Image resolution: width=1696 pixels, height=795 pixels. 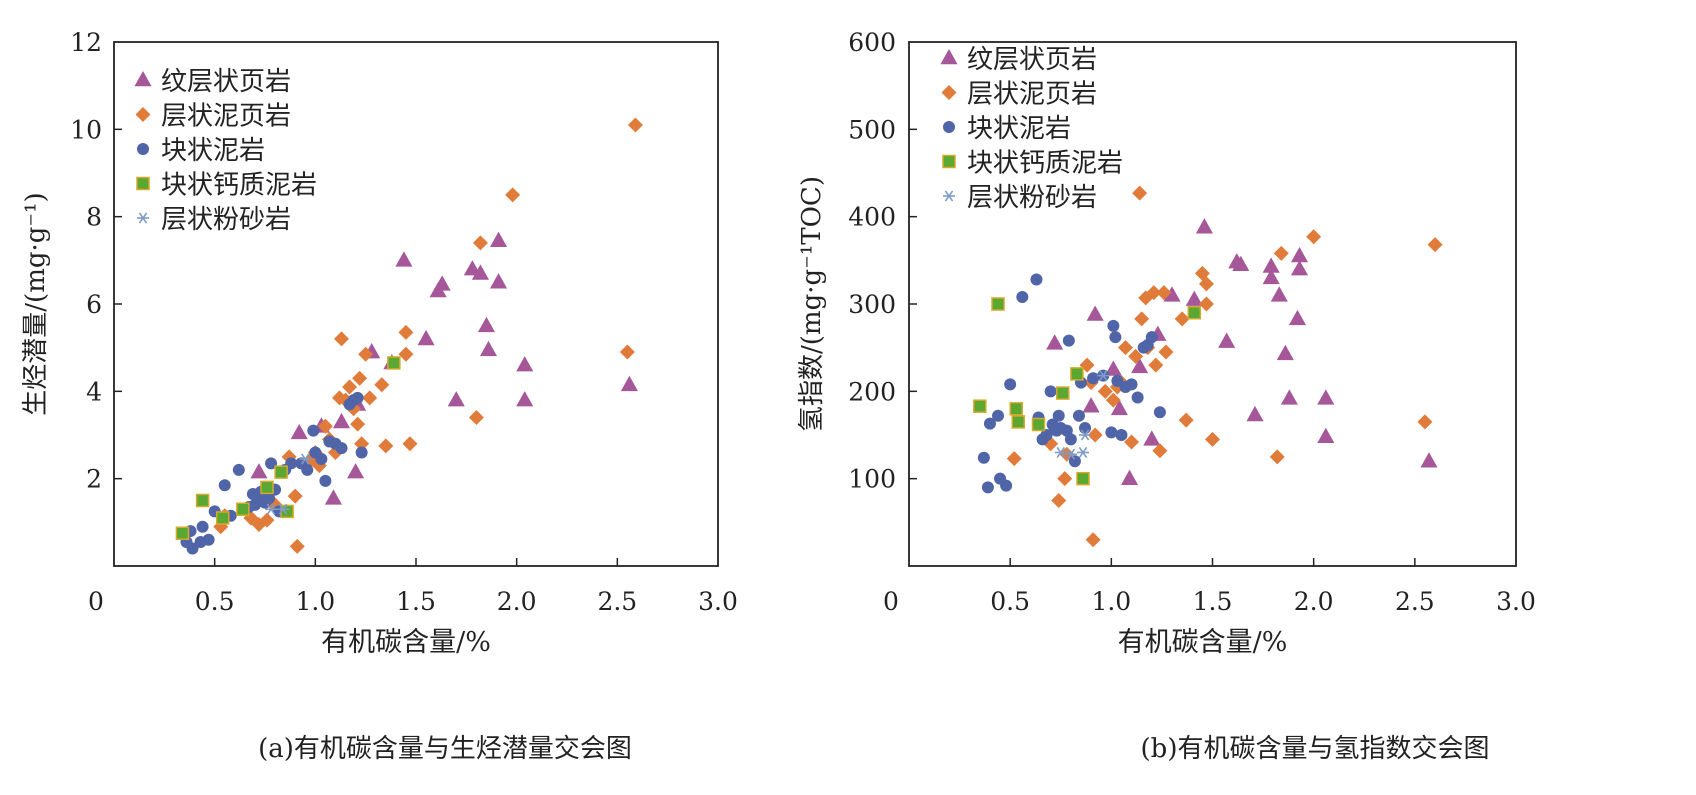 What do you see at coordinates (406, 642) in the screenshot?
I see `x-axis-label-a: 有机碳含量/%` at bounding box center [406, 642].